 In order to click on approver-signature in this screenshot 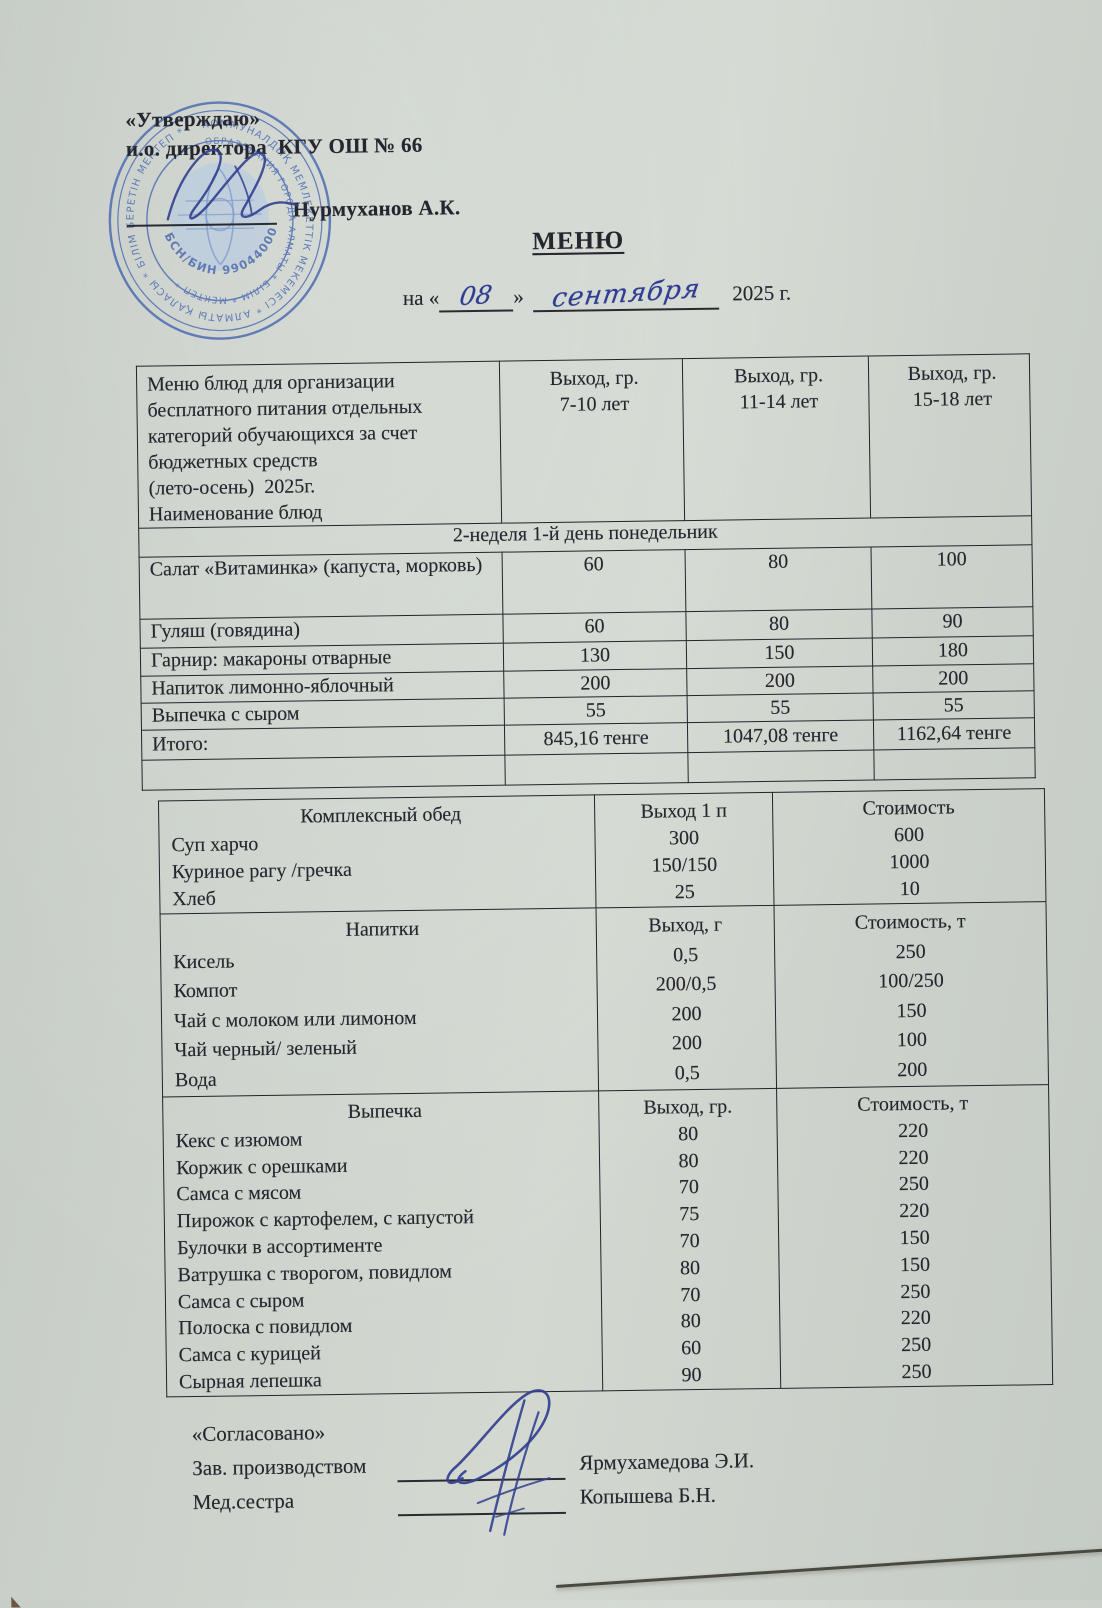, I will do `click(498, 1462)`.